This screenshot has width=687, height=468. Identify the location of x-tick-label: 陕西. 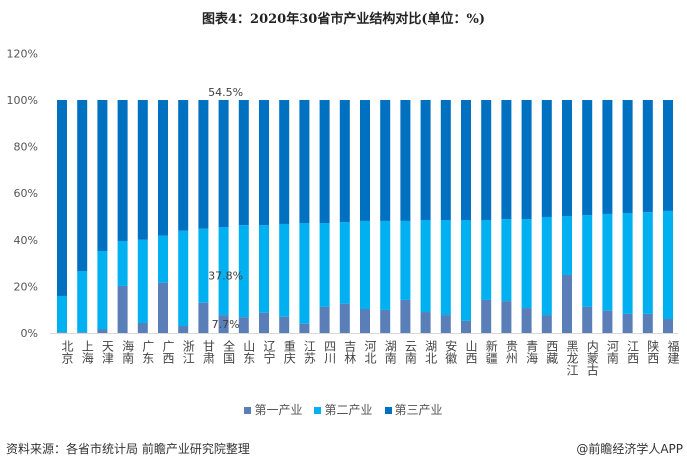
(653, 351).